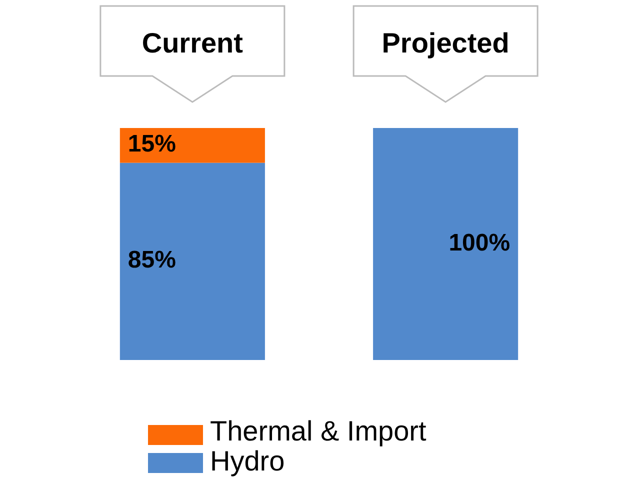 The height and width of the screenshot is (485, 626). Describe the element at coordinates (247, 460) in the screenshot. I see `legend-label: Hydro` at that location.